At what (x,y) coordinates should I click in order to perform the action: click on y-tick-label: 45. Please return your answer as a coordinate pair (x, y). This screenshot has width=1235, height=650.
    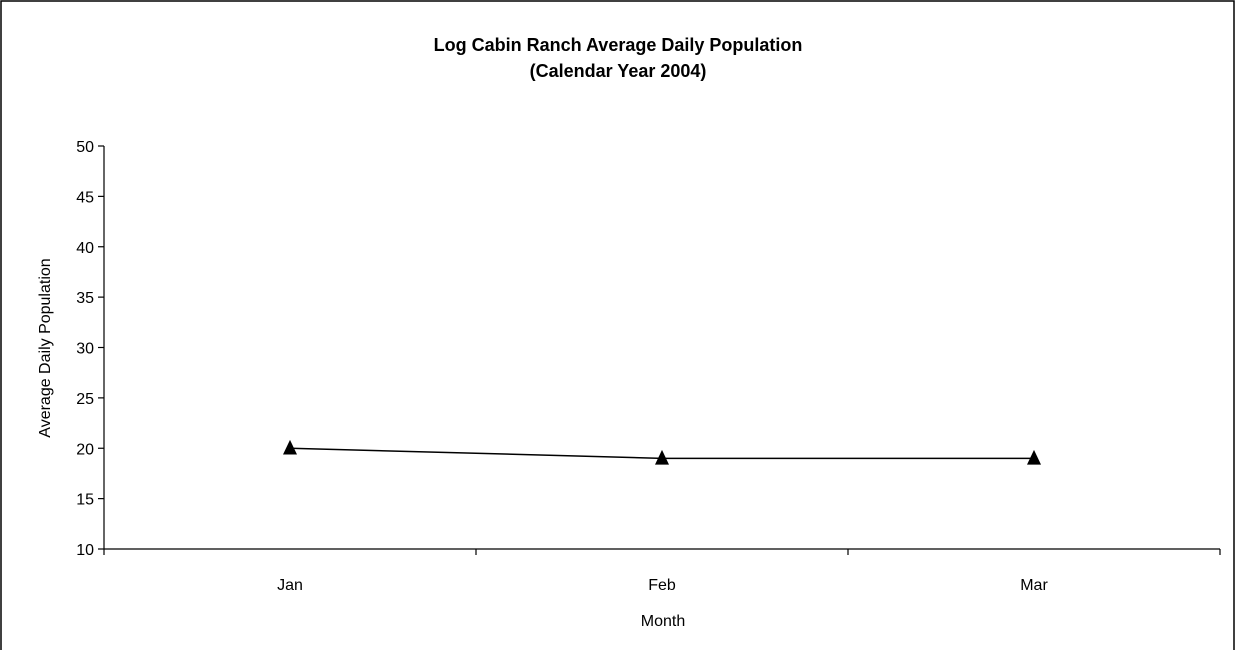
    Looking at the image, I should click on (85, 197).